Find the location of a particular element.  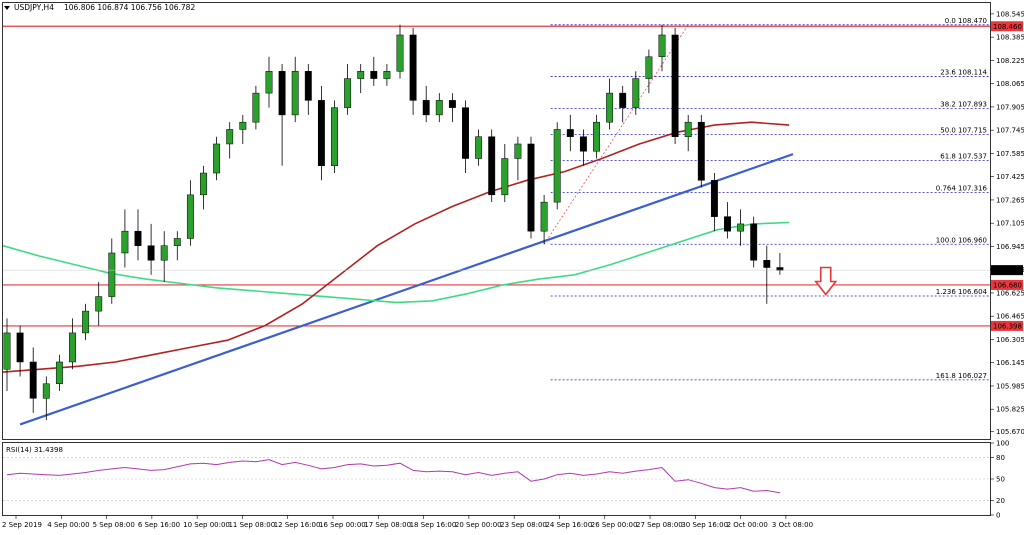

y-tick-label: 107.745 is located at coordinates (1010, 131).